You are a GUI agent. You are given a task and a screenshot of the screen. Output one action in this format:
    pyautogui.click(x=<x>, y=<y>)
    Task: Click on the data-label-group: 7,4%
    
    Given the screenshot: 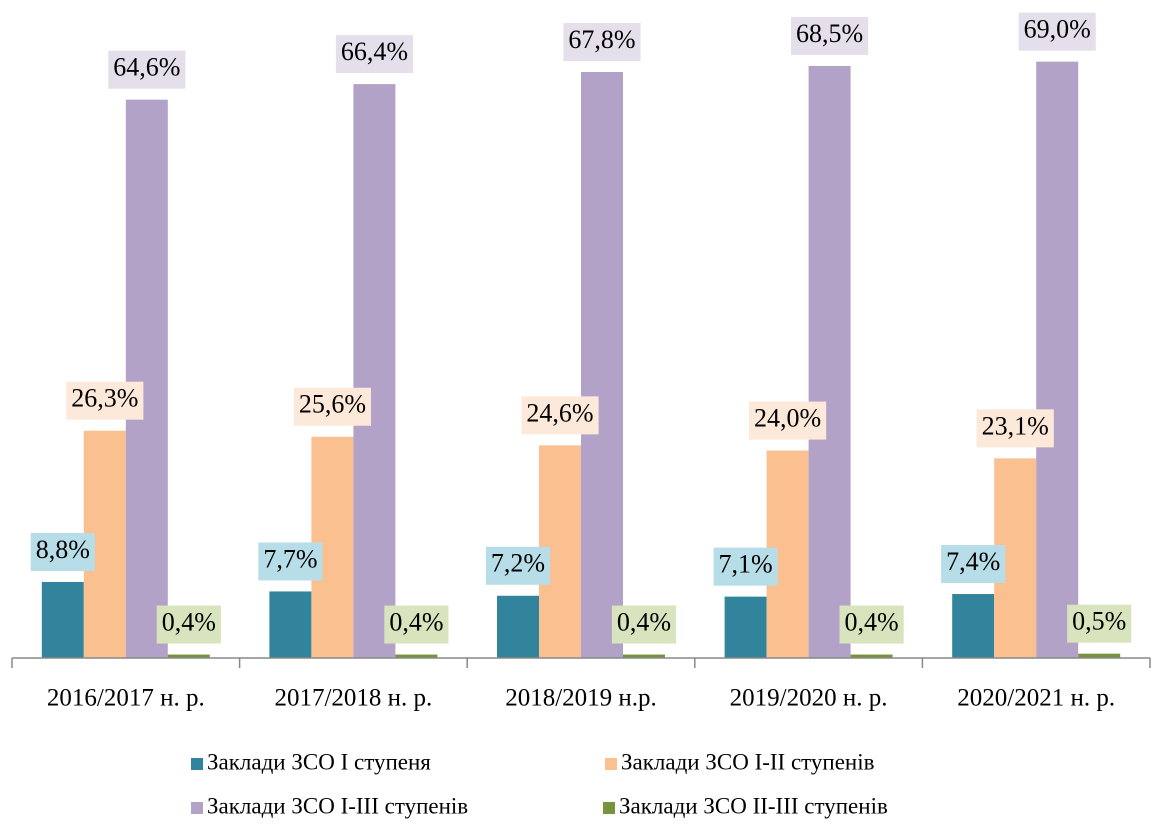 What is the action you would take?
    pyautogui.click(x=973, y=564)
    